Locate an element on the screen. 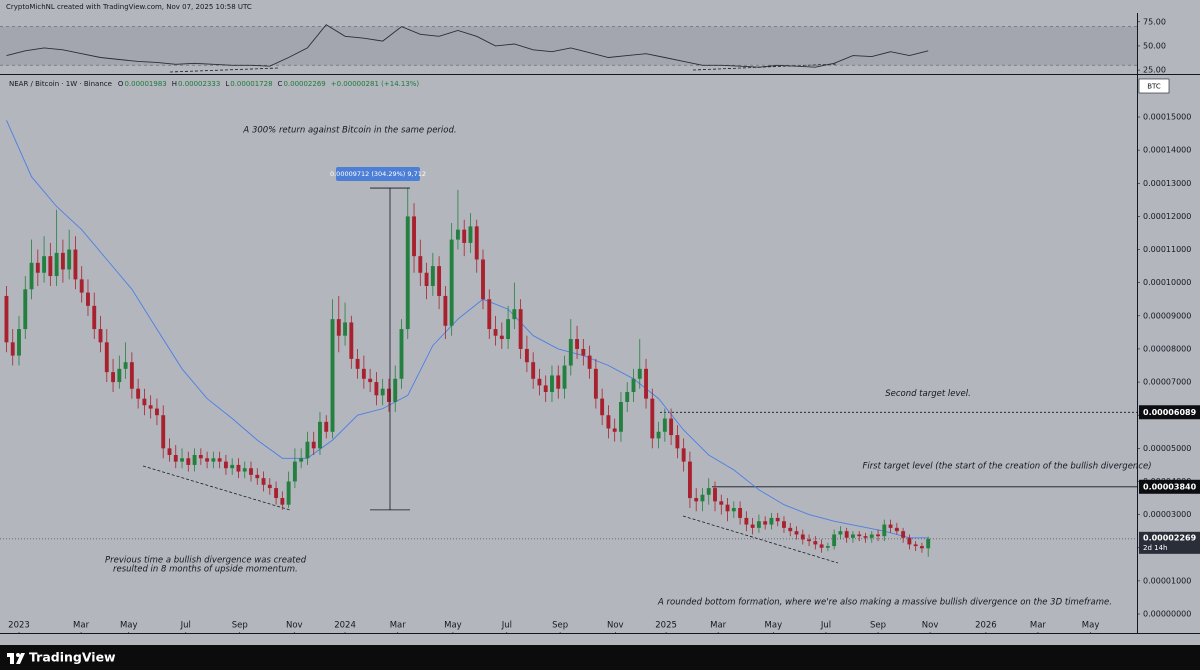  ohlc-letter: L is located at coordinates (227, 84).